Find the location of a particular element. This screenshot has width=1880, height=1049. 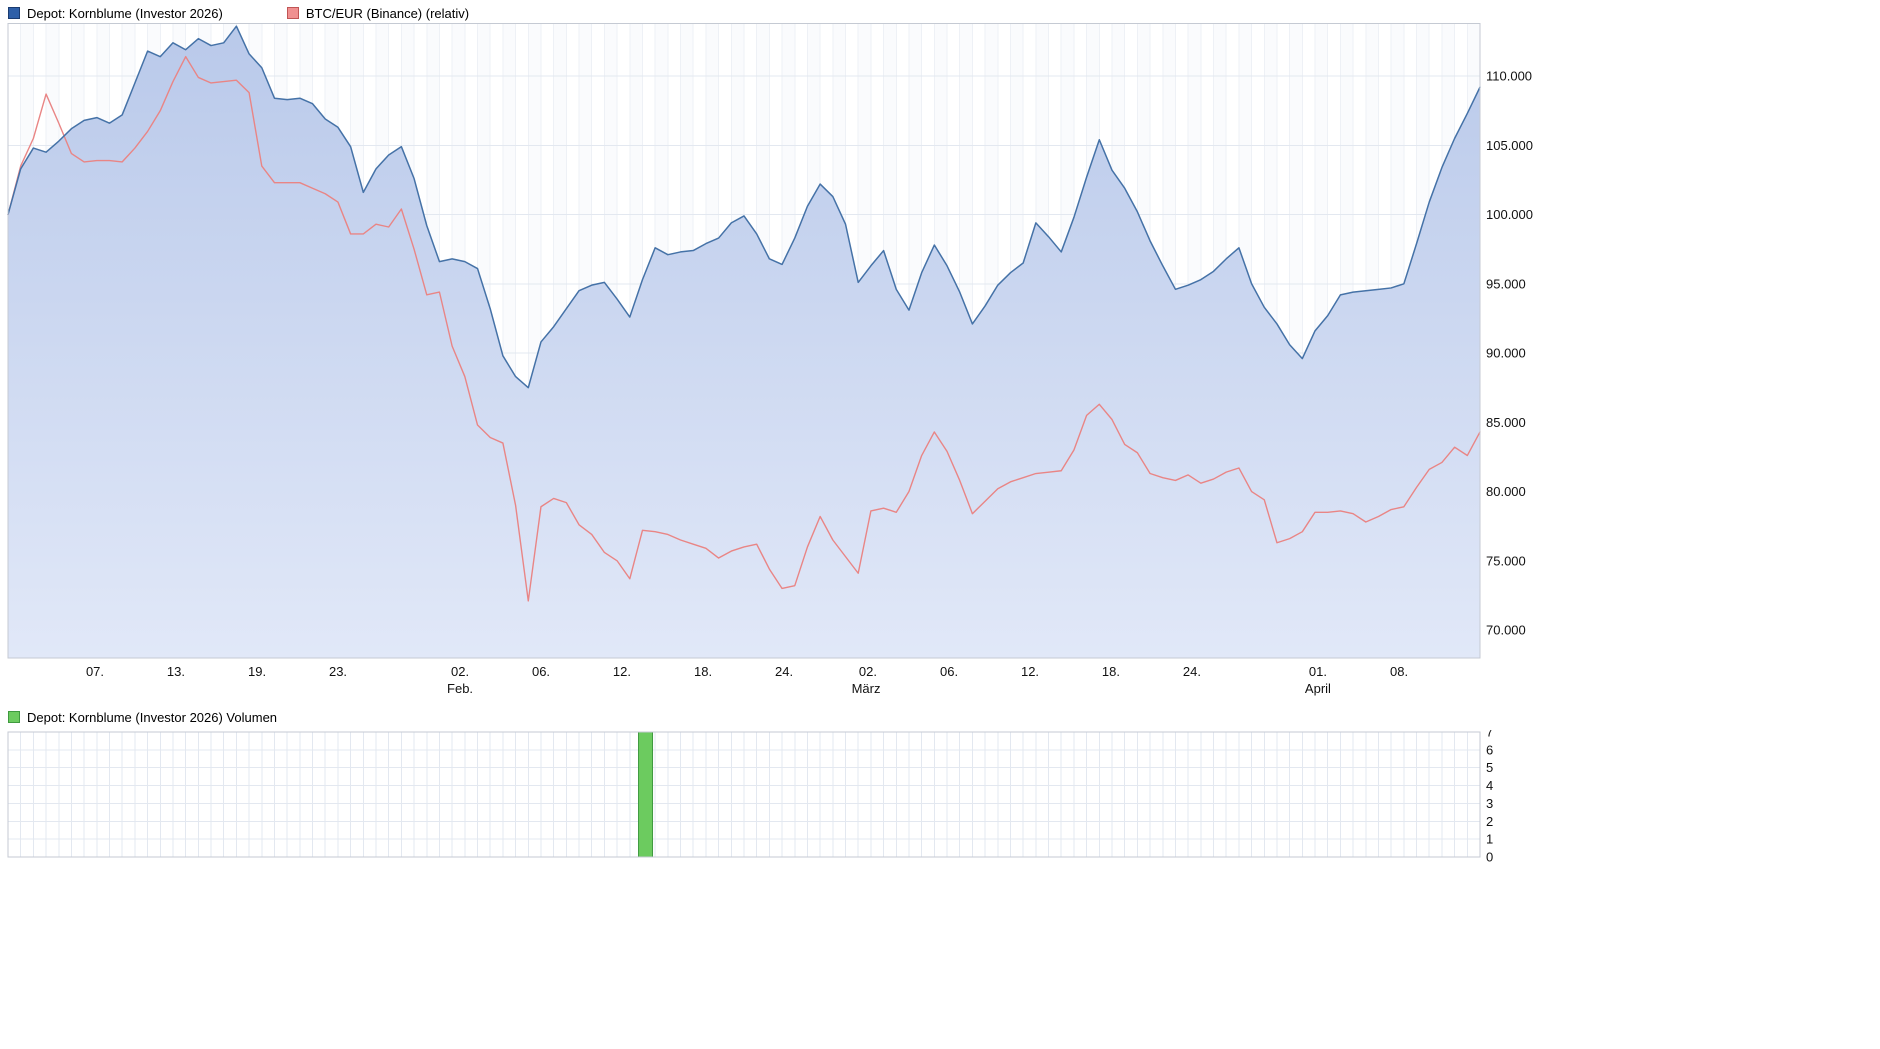

volume-series-label: Depot: Kornblume (Investor 2026) Volumen is located at coordinates (152, 717).